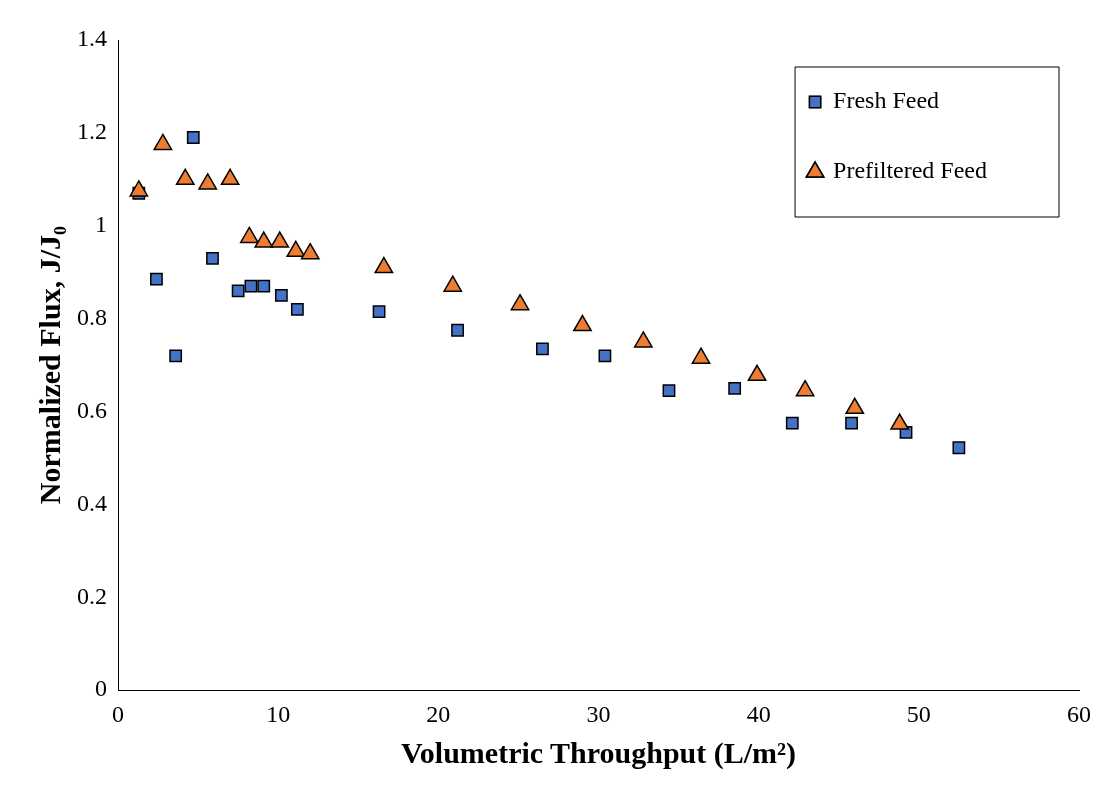  I want to click on y-tick-label: 0.2, so click(92, 595).